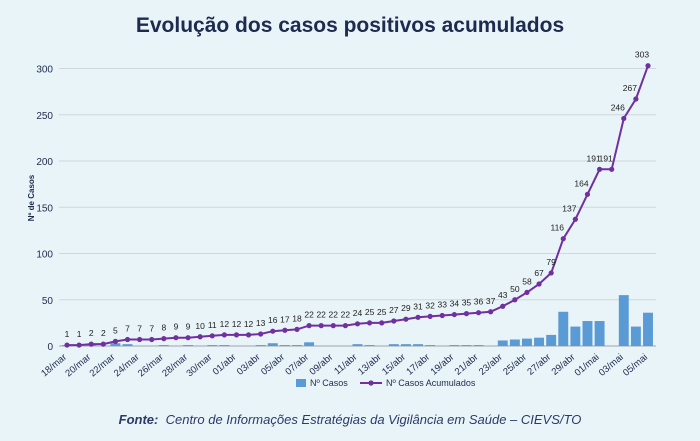  I want to click on cumulative-point-16/abr, so click(418, 317).